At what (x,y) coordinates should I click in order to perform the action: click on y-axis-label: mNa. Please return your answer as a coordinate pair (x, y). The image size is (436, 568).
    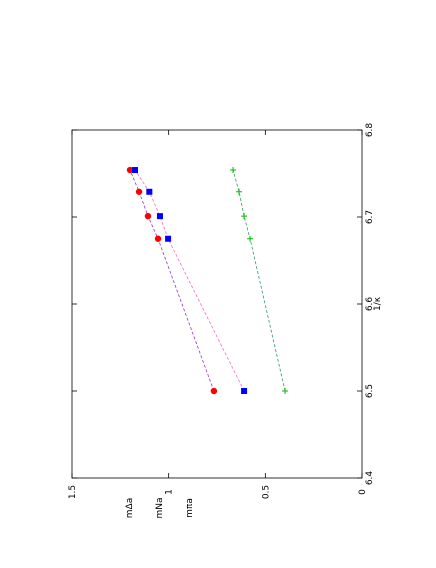
    Looking at the image, I should click on (160, 507).